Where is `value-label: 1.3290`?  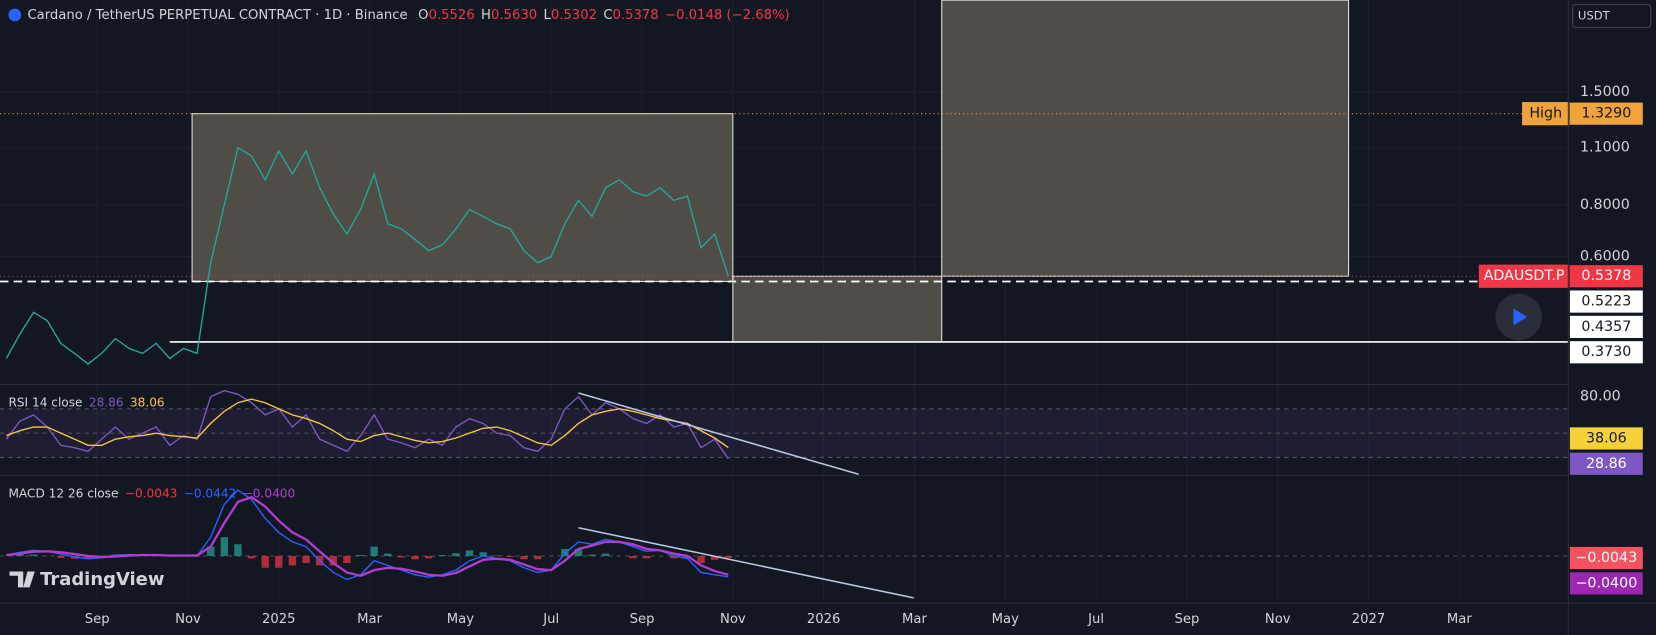
value-label: 1.3290 is located at coordinates (1606, 114).